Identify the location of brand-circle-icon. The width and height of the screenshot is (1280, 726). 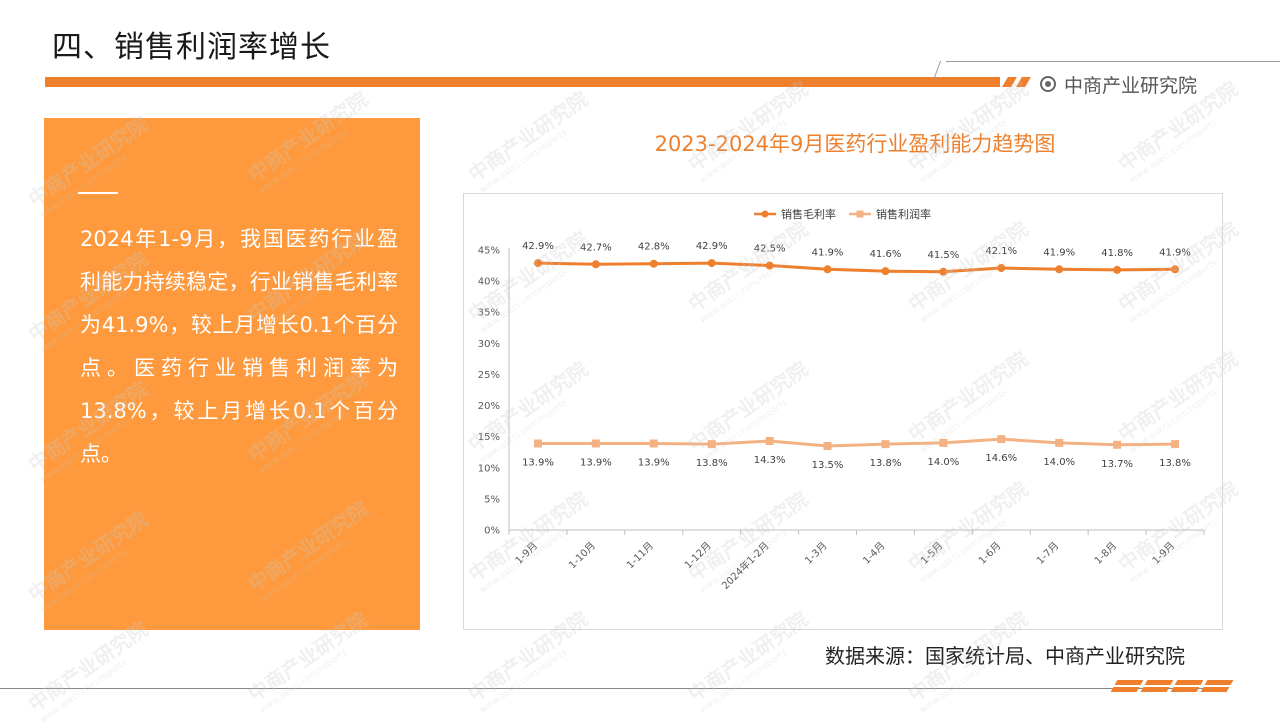
(1048, 84).